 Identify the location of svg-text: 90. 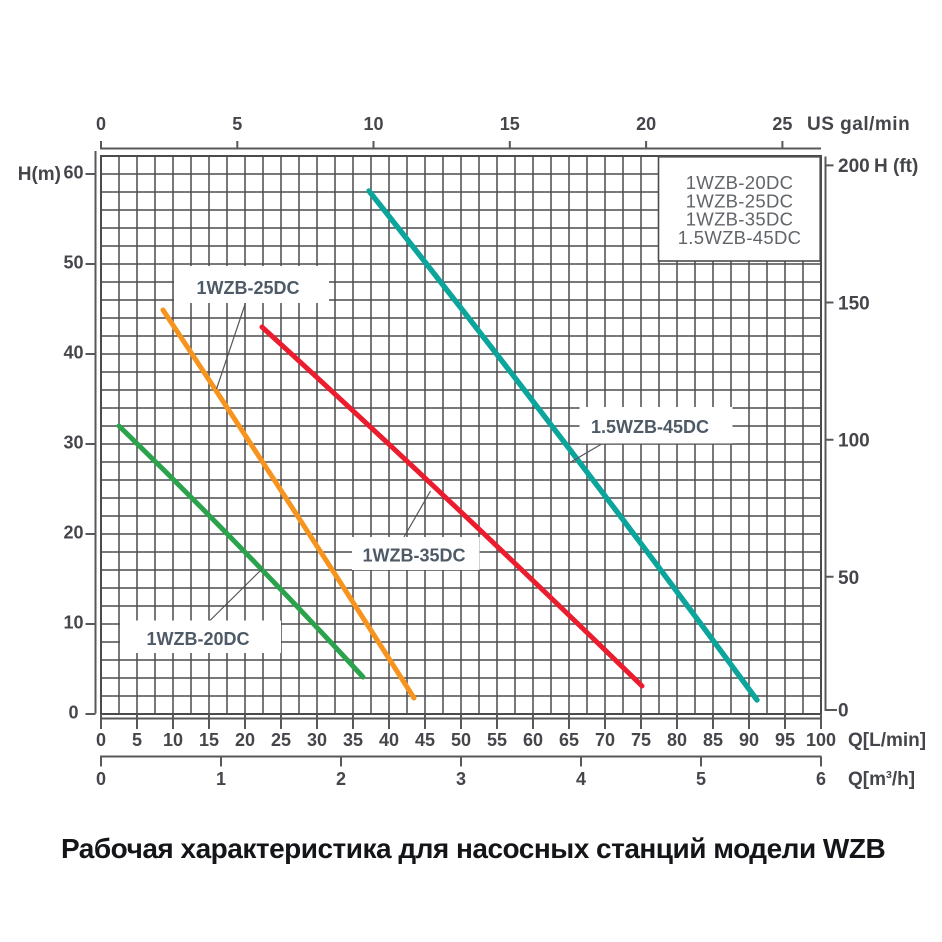
(749, 740).